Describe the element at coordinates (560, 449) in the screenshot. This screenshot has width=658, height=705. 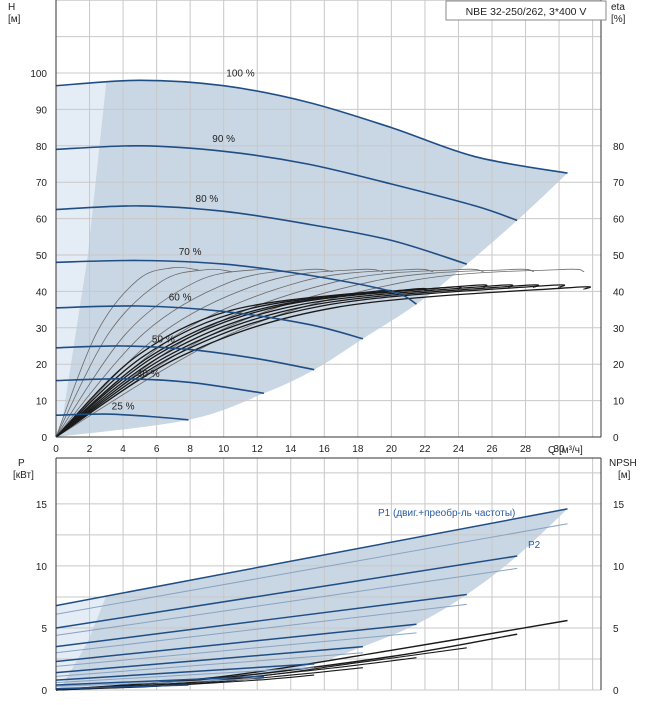
I see `flow-xtick: 30` at that location.